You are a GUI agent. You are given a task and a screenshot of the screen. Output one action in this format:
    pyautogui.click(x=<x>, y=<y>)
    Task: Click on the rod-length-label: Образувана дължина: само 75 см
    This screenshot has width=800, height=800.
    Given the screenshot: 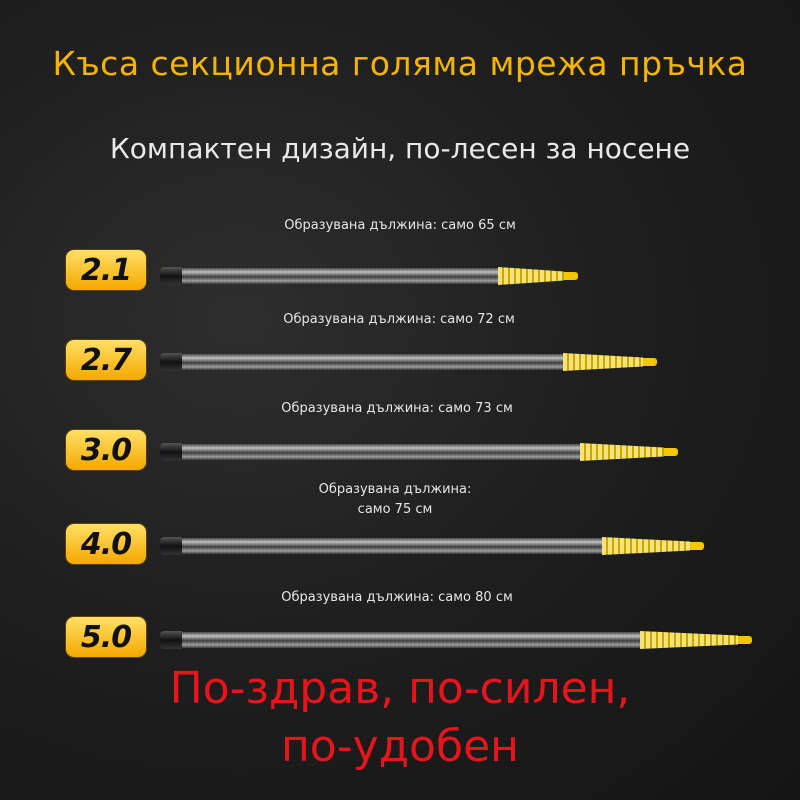 What is the action you would take?
    pyautogui.click(x=395, y=499)
    